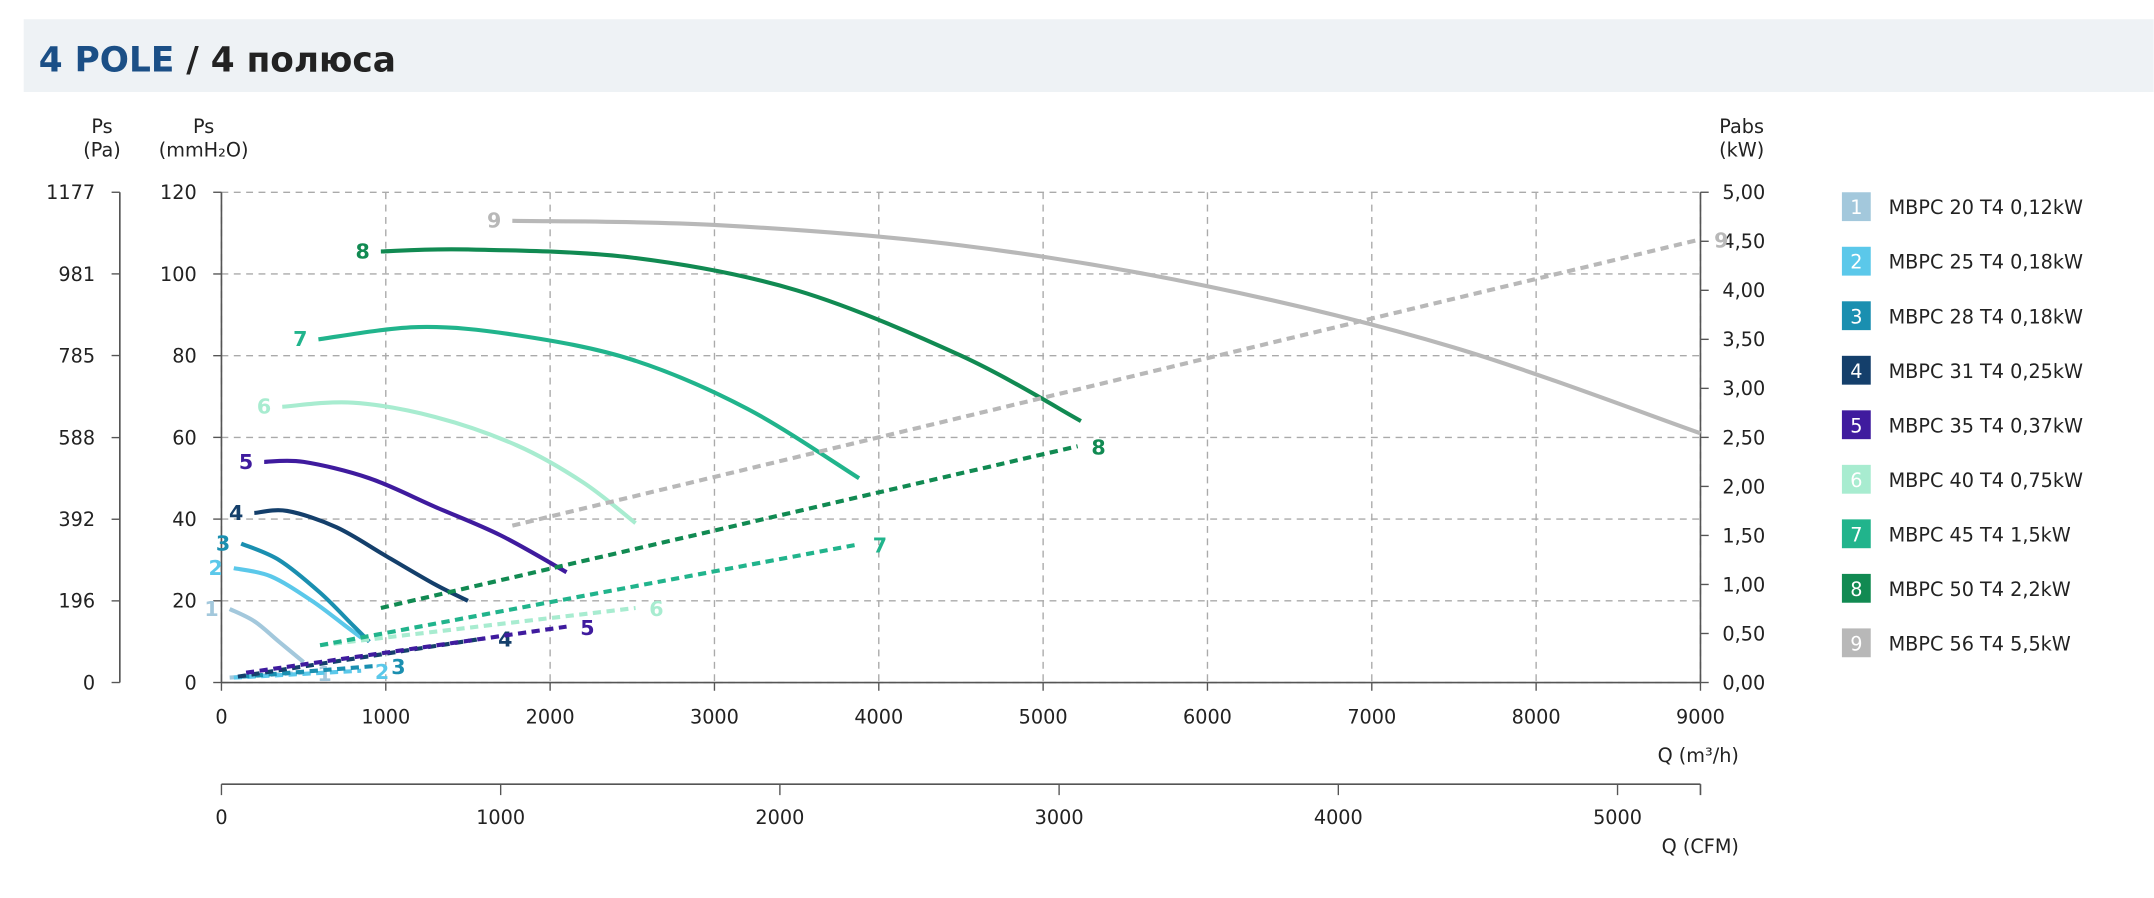  What do you see at coordinates (102, 150) in the screenshot?
I see `y3-unit: (Pa)` at bounding box center [102, 150].